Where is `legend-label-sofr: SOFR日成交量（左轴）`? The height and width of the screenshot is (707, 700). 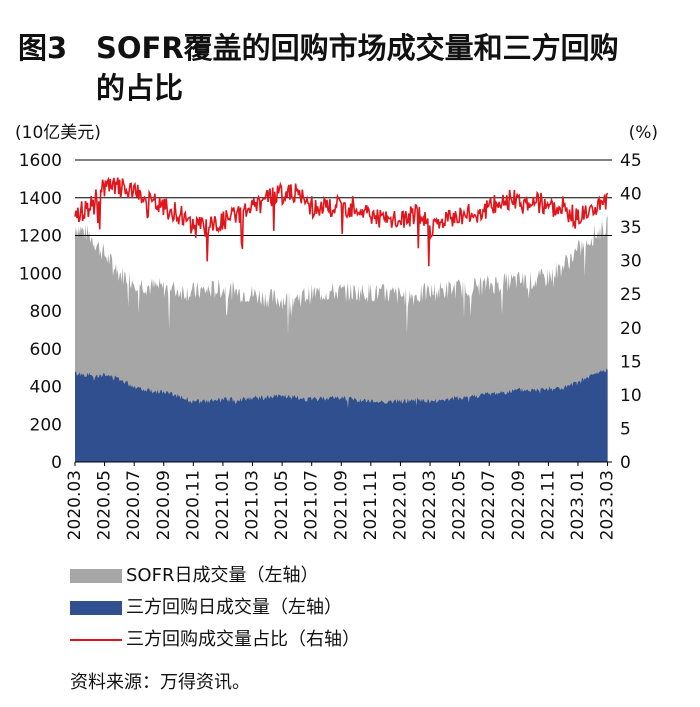 legend-label-sofr: SOFR日成交量（左轴） is located at coordinates (222, 575).